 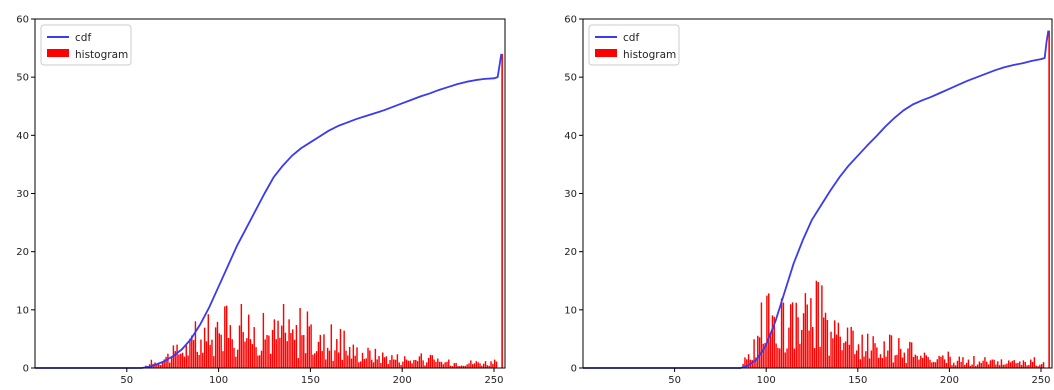 What do you see at coordinates (502, 211) in the screenshot?
I see `histogram-edge-spike` at bounding box center [502, 211].